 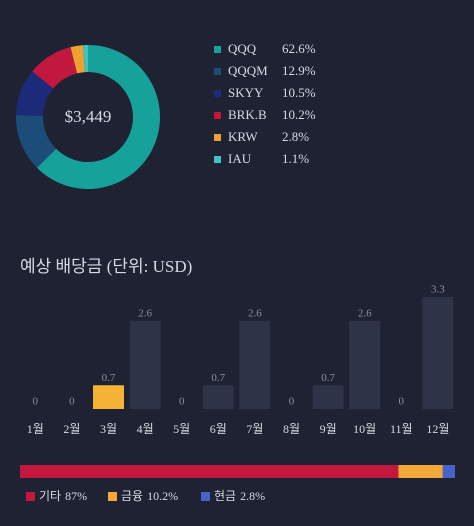 What do you see at coordinates (299, 92) in the screenshot?
I see `legend-value: 10.5%` at bounding box center [299, 92].